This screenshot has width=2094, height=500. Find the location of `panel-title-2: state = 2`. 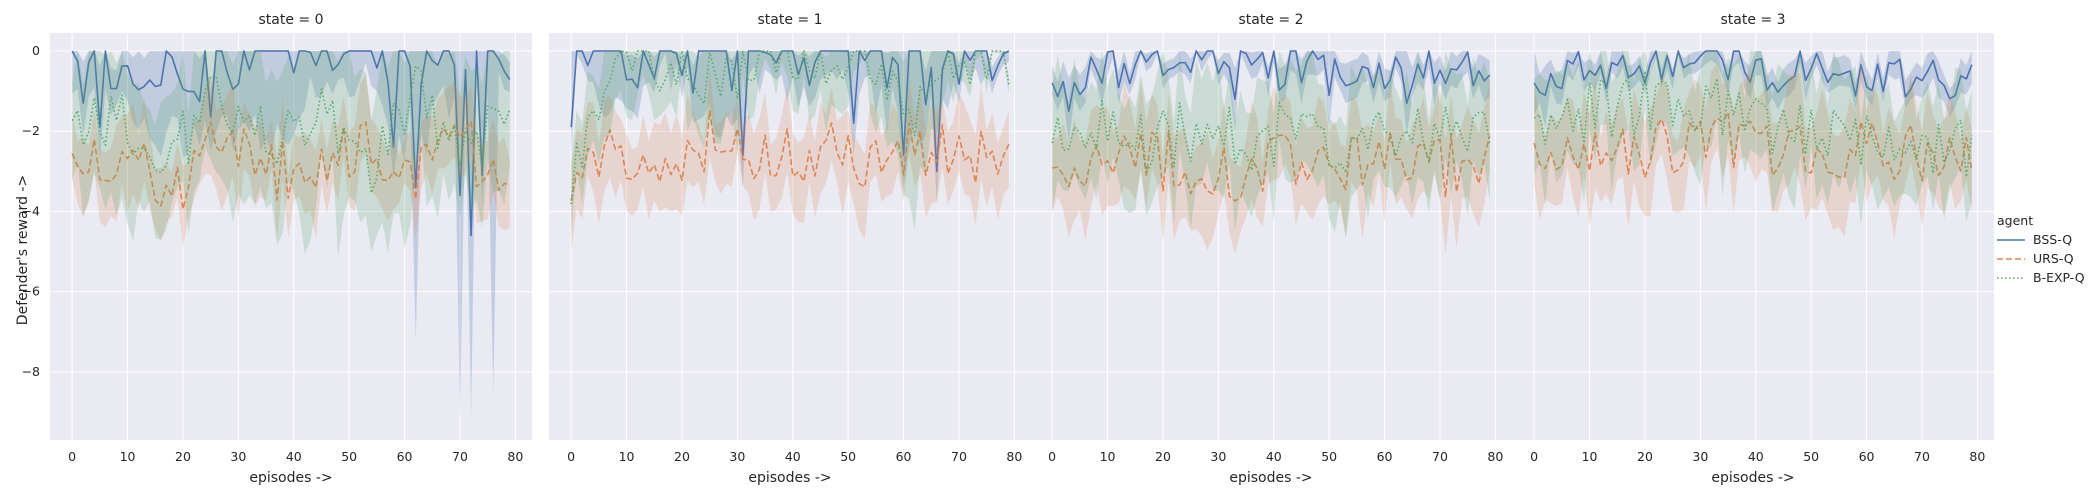

panel-title-2: state = 2 is located at coordinates (1270, 20).